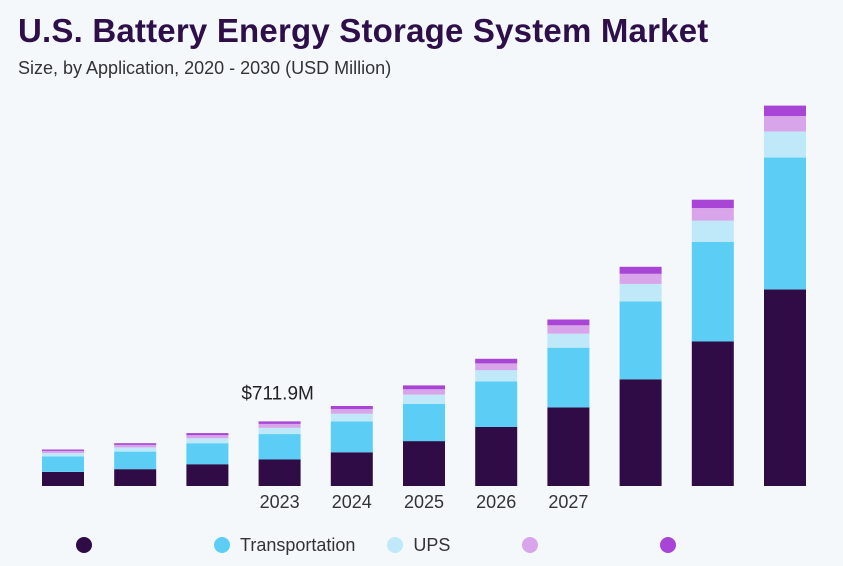 This screenshot has height=566, width=843. I want to click on x-tick-label-4: 2024, so click(352, 502).